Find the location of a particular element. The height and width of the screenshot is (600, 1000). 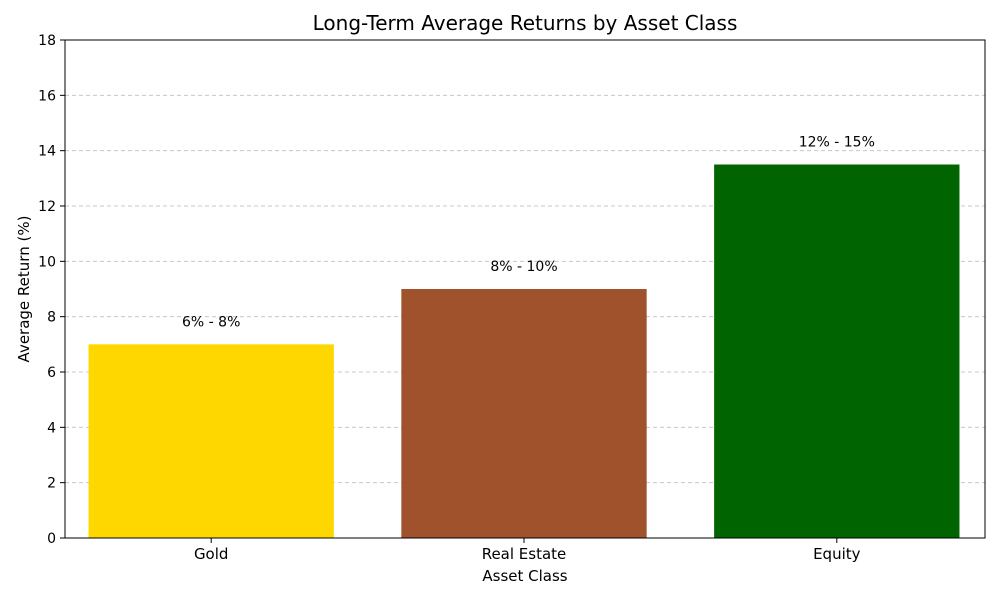

y-tick-label: 6 is located at coordinates (51, 373).